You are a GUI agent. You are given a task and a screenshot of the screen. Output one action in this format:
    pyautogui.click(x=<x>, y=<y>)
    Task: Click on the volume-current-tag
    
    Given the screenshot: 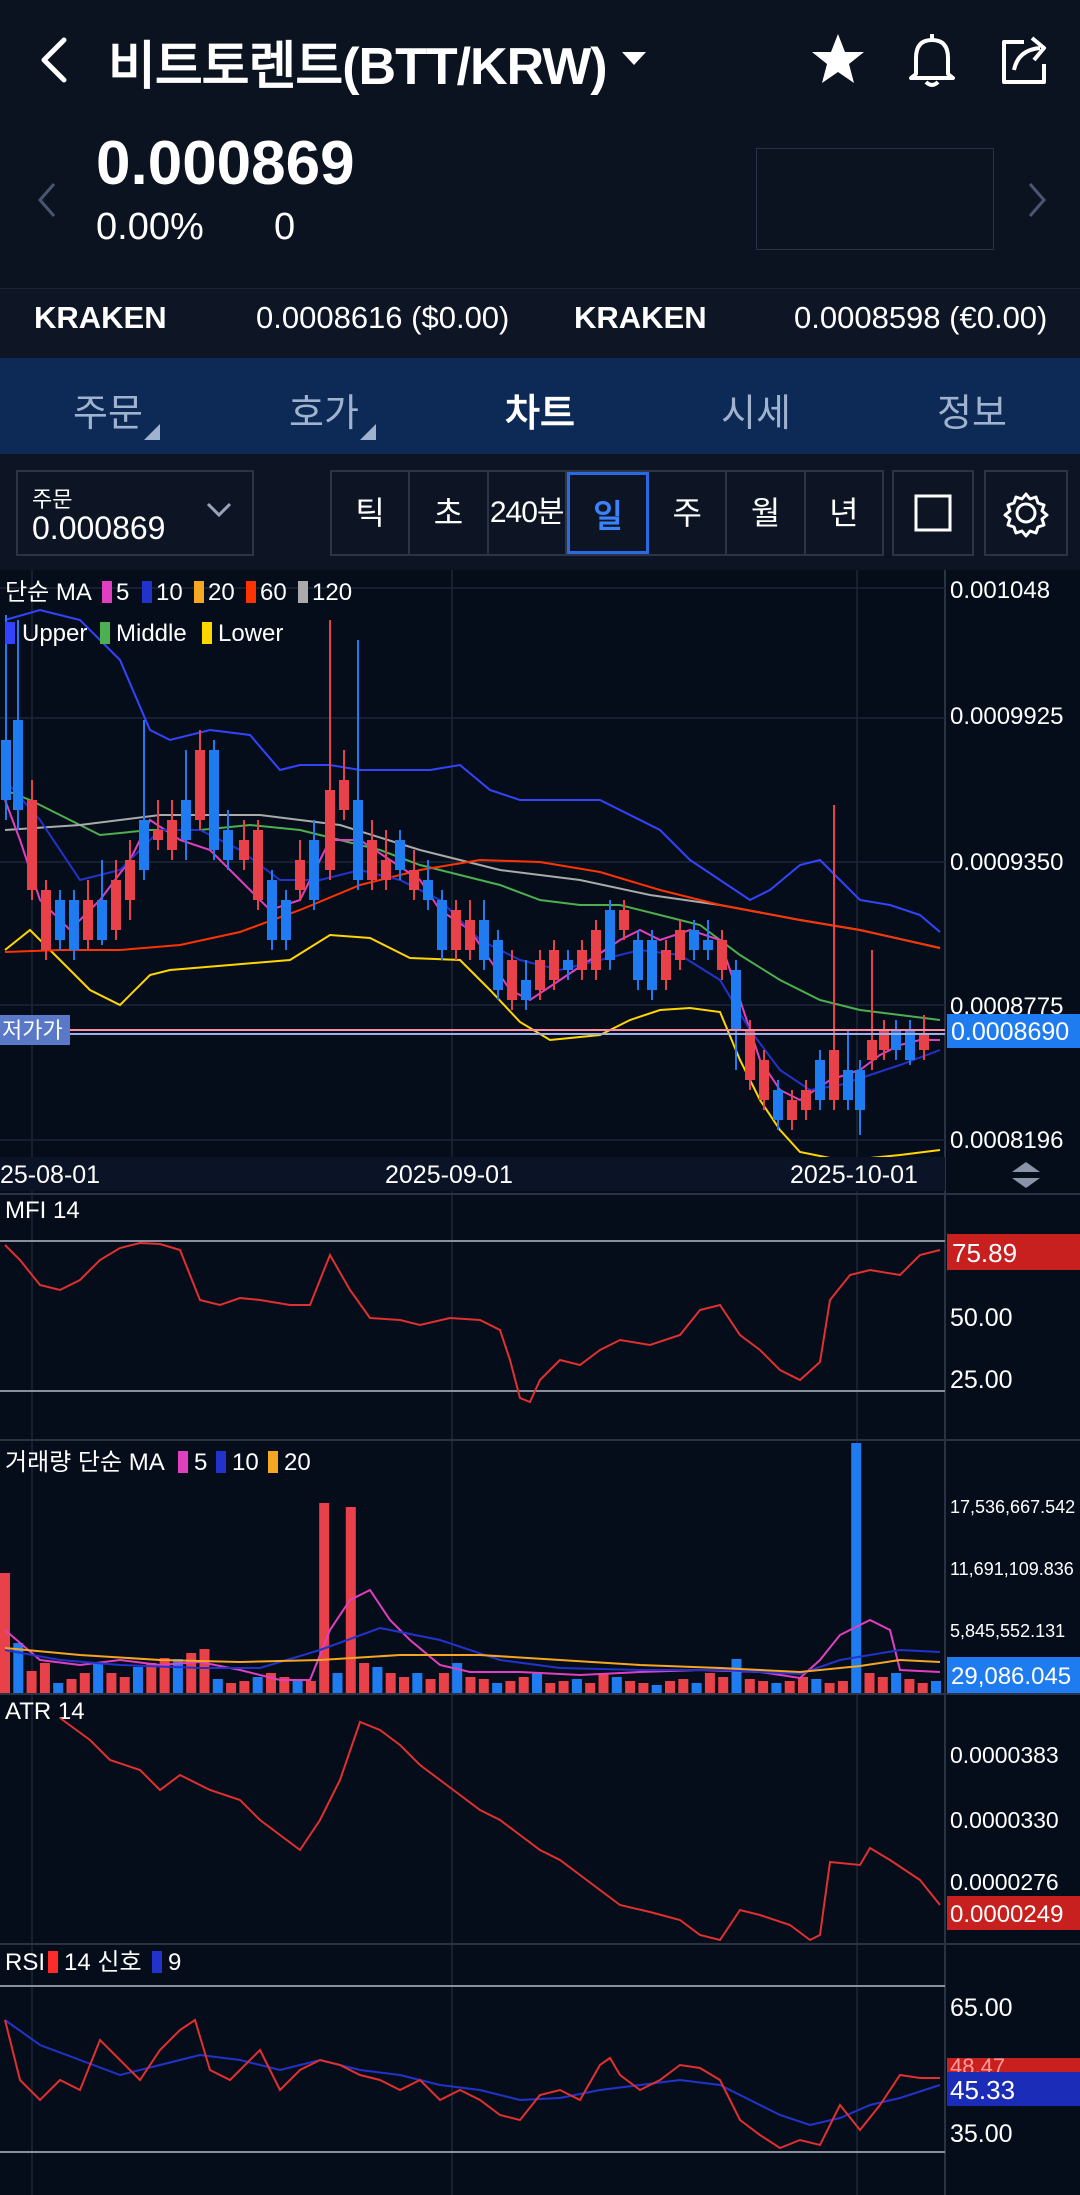 What is the action you would take?
    pyautogui.click(x=1013, y=1675)
    